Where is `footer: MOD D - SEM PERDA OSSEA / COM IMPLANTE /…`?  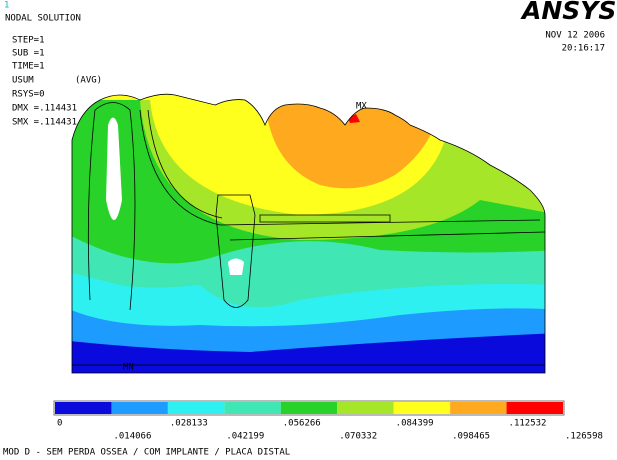
footer: MOD D - SEM PERDA OSSEA / COM IMPLANTE /… is located at coordinates (146, 453).